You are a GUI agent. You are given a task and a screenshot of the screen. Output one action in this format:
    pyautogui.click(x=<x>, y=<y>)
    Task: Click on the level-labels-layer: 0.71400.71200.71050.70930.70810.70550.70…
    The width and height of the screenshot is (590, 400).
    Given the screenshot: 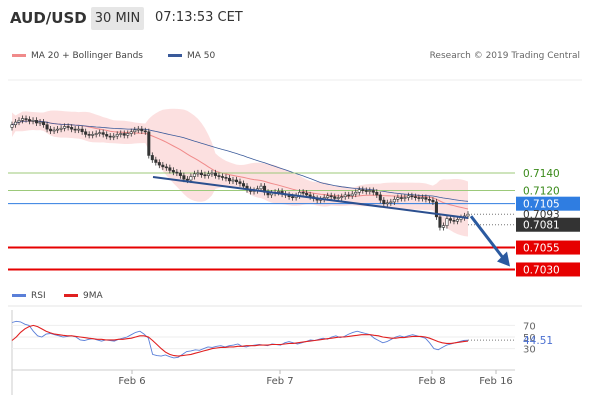 What is the action you would take?
    pyautogui.click(x=548, y=222)
    